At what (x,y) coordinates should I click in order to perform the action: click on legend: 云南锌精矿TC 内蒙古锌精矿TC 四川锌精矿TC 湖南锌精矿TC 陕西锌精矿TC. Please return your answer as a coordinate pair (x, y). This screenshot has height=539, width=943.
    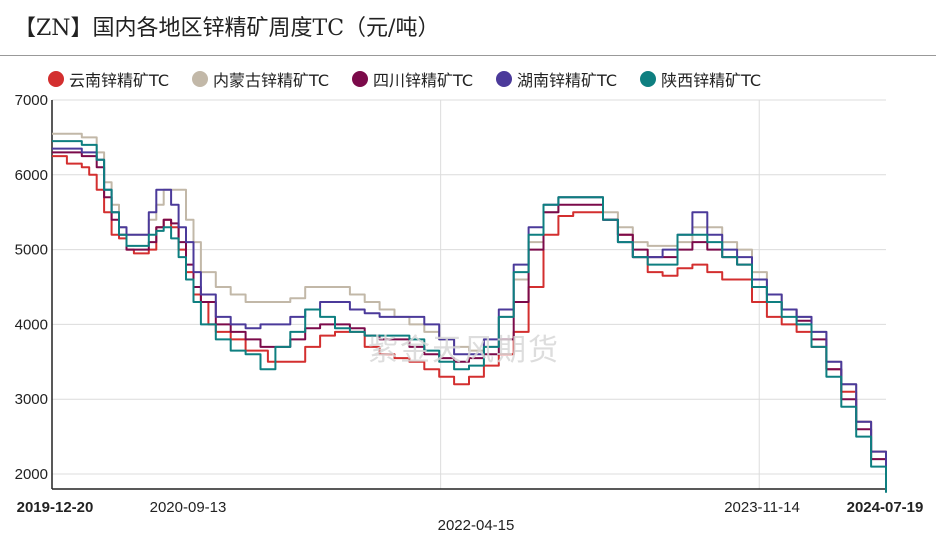
    Looking at the image, I should click on (416, 79).